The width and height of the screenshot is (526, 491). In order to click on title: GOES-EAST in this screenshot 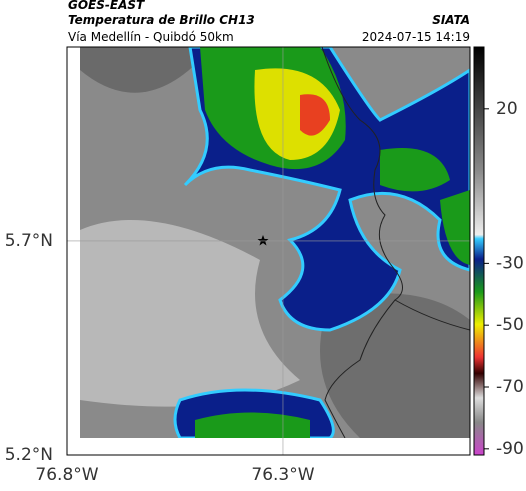, I will do `click(106, 6)`.